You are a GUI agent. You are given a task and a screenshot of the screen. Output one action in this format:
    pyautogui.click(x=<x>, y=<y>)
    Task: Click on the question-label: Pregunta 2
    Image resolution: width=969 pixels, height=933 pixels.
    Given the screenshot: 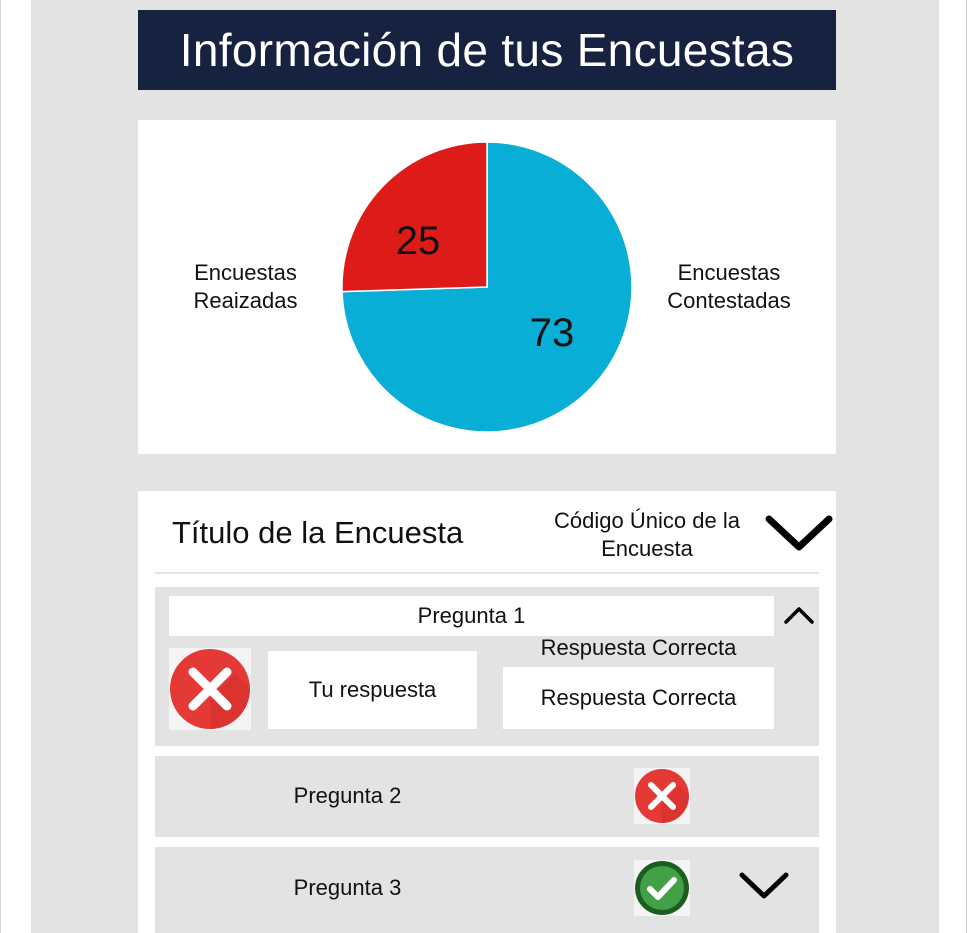 What is the action you would take?
    pyautogui.click(x=347, y=795)
    